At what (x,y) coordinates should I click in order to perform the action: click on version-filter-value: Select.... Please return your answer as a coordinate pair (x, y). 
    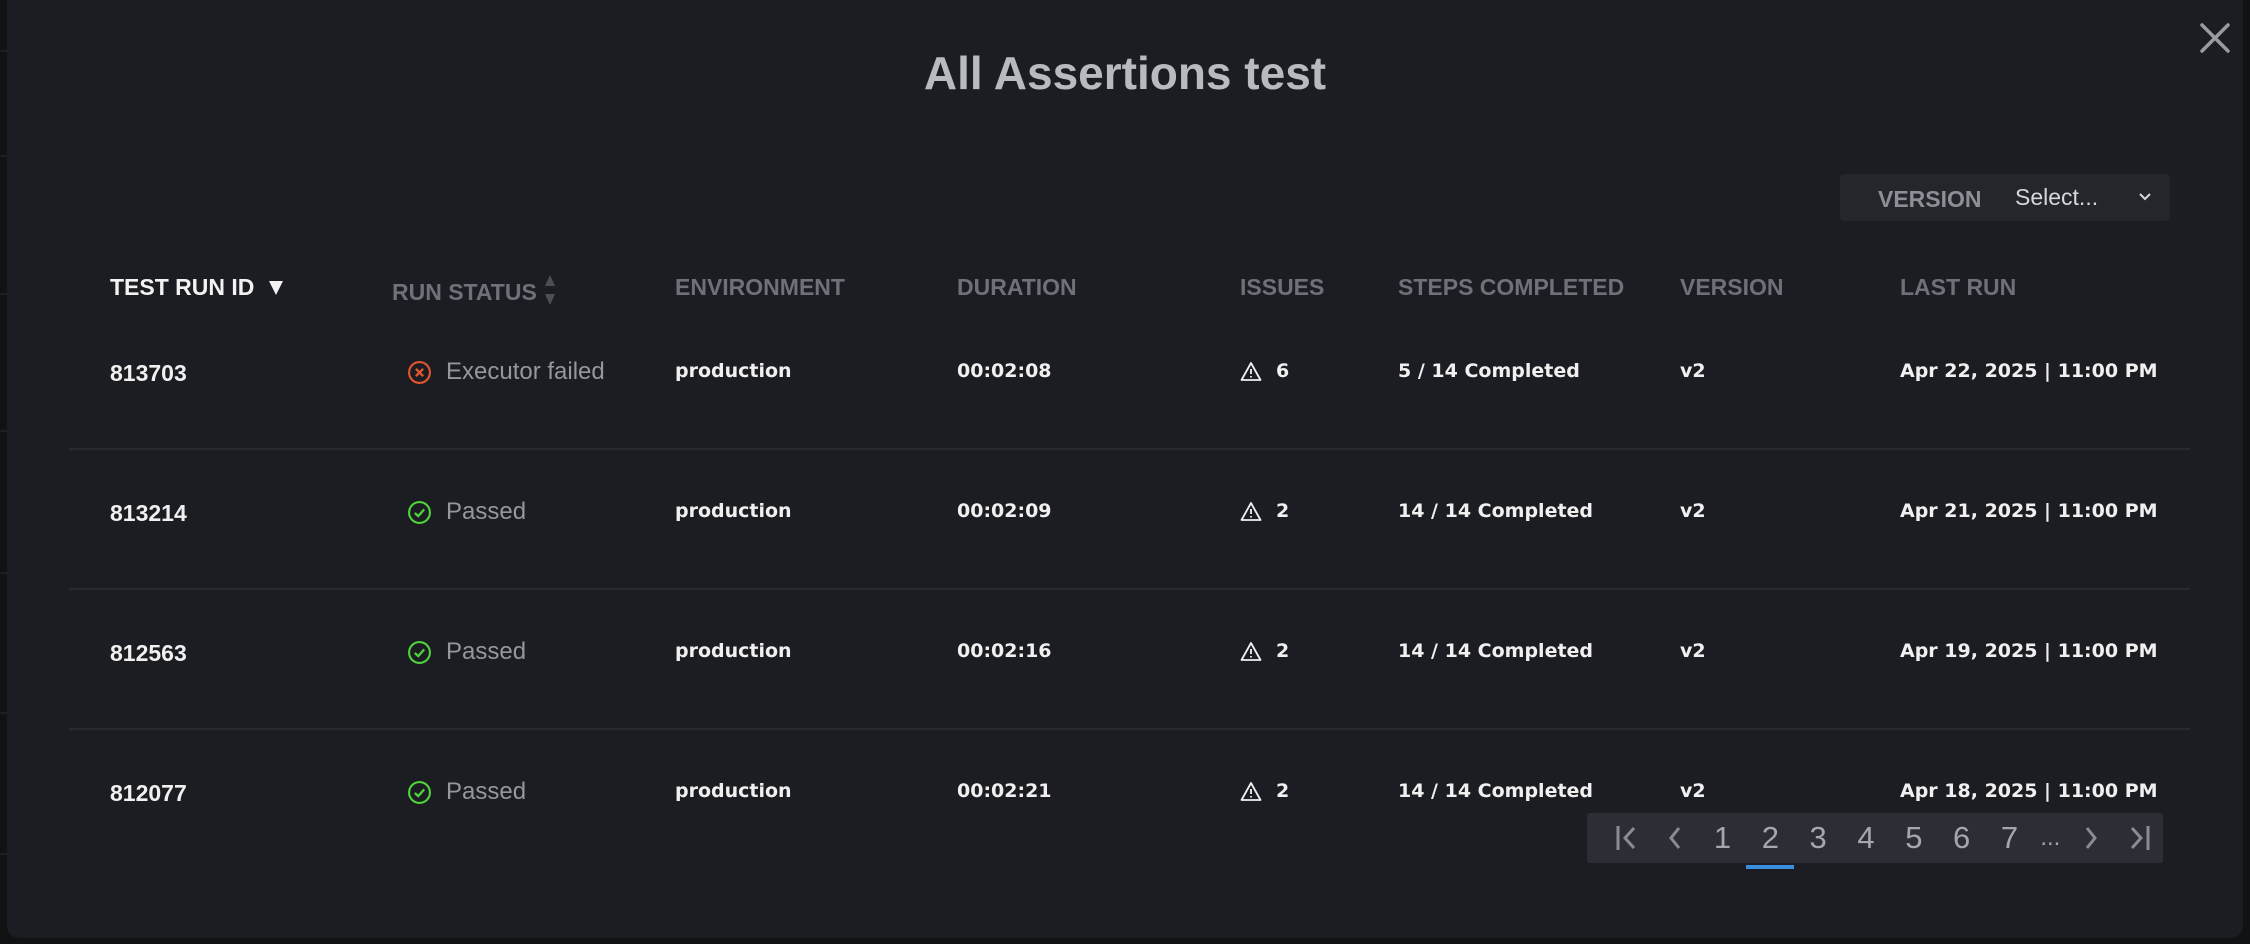
    Looking at the image, I should click on (2057, 197).